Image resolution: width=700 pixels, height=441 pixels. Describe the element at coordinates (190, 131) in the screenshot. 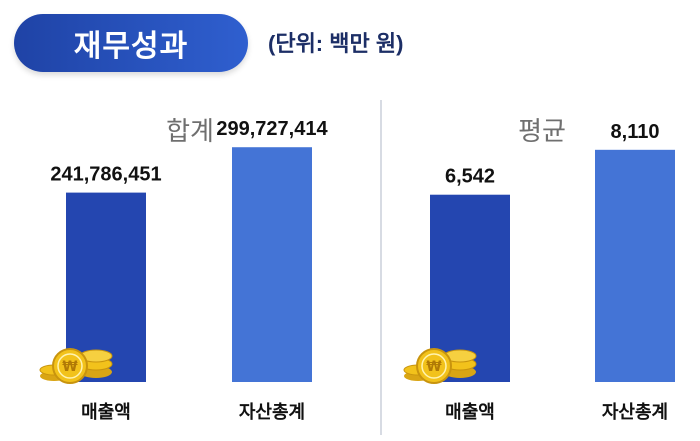

I see `panel-title-0: 합계` at that location.